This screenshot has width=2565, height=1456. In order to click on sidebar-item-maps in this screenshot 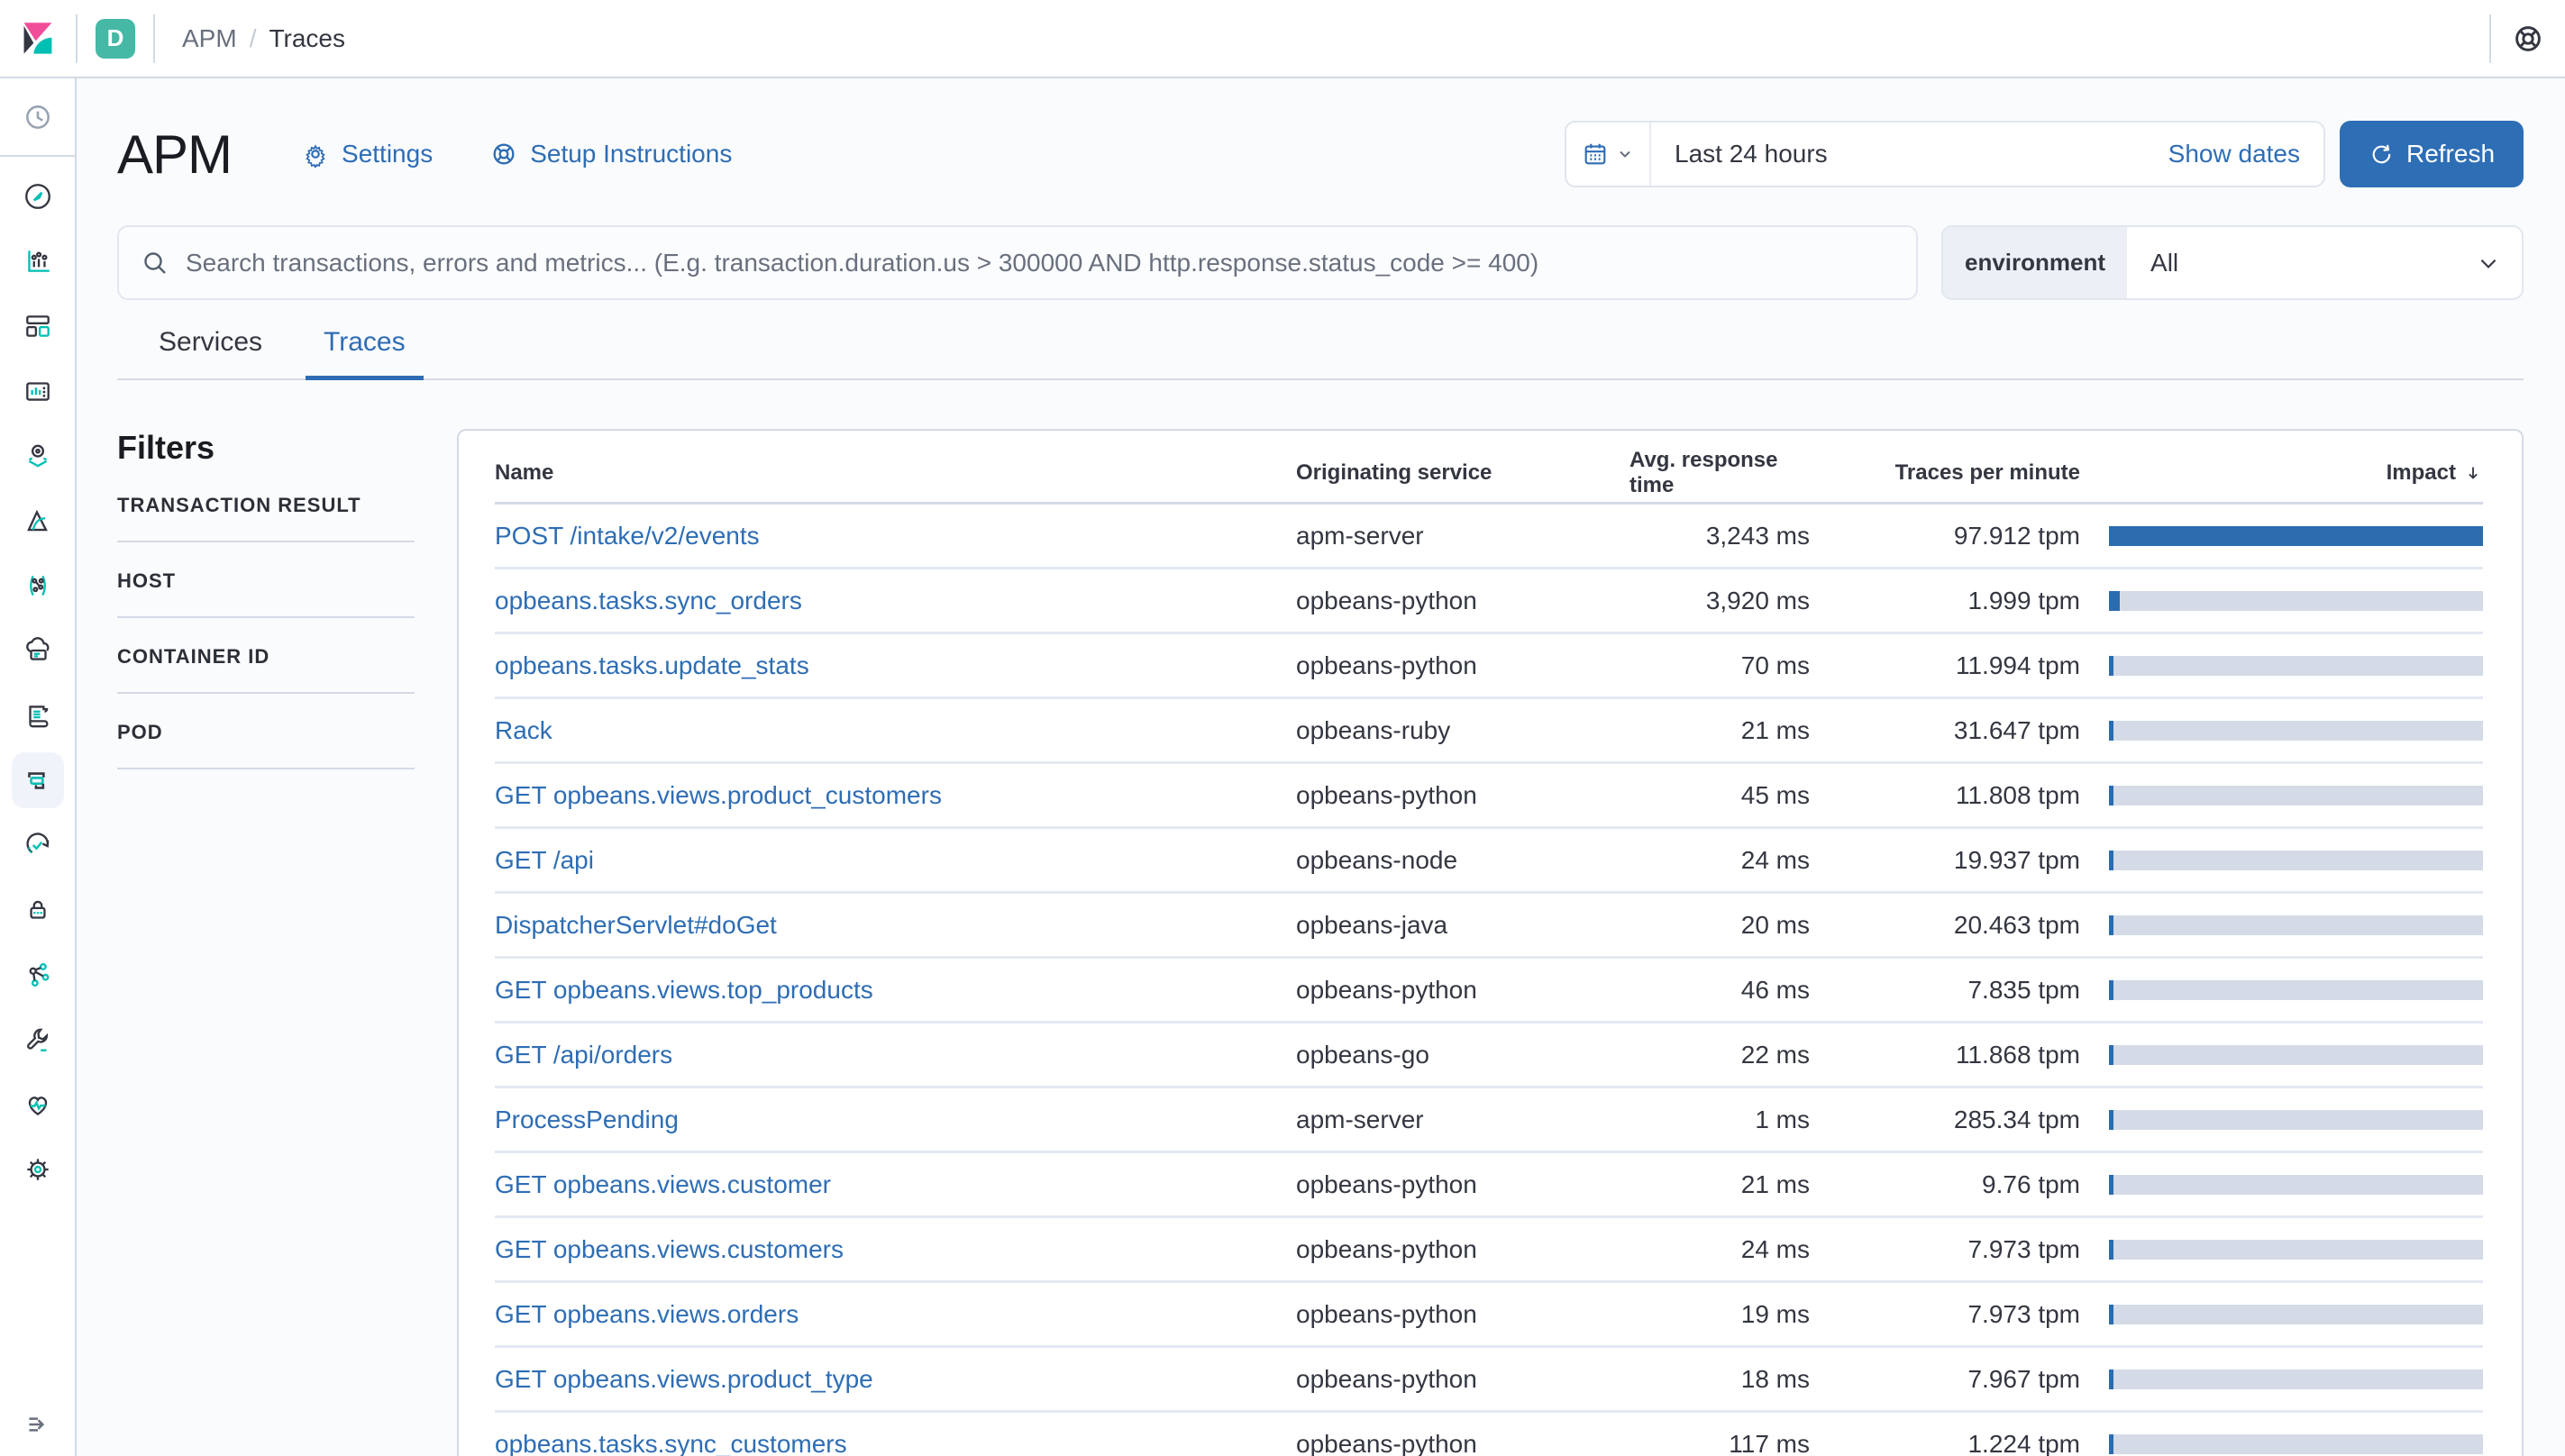, I will do `click(38, 456)`.